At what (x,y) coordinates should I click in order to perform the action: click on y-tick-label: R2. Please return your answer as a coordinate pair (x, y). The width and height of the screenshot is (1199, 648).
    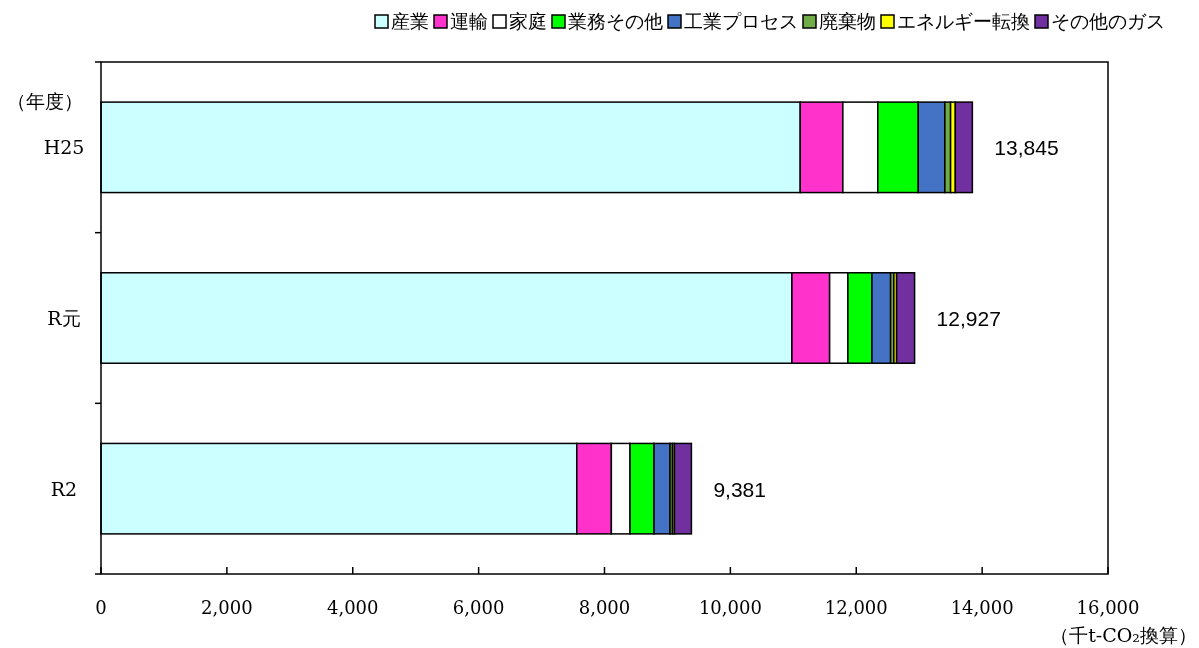
    Looking at the image, I should click on (64, 488).